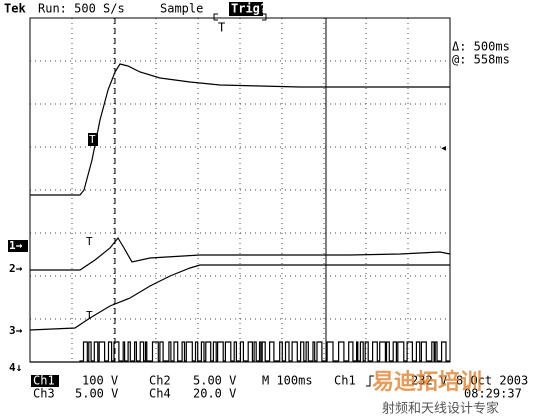  What do you see at coordinates (493, 394) in the screenshot?
I see `time: 08:29:37` at bounding box center [493, 394].